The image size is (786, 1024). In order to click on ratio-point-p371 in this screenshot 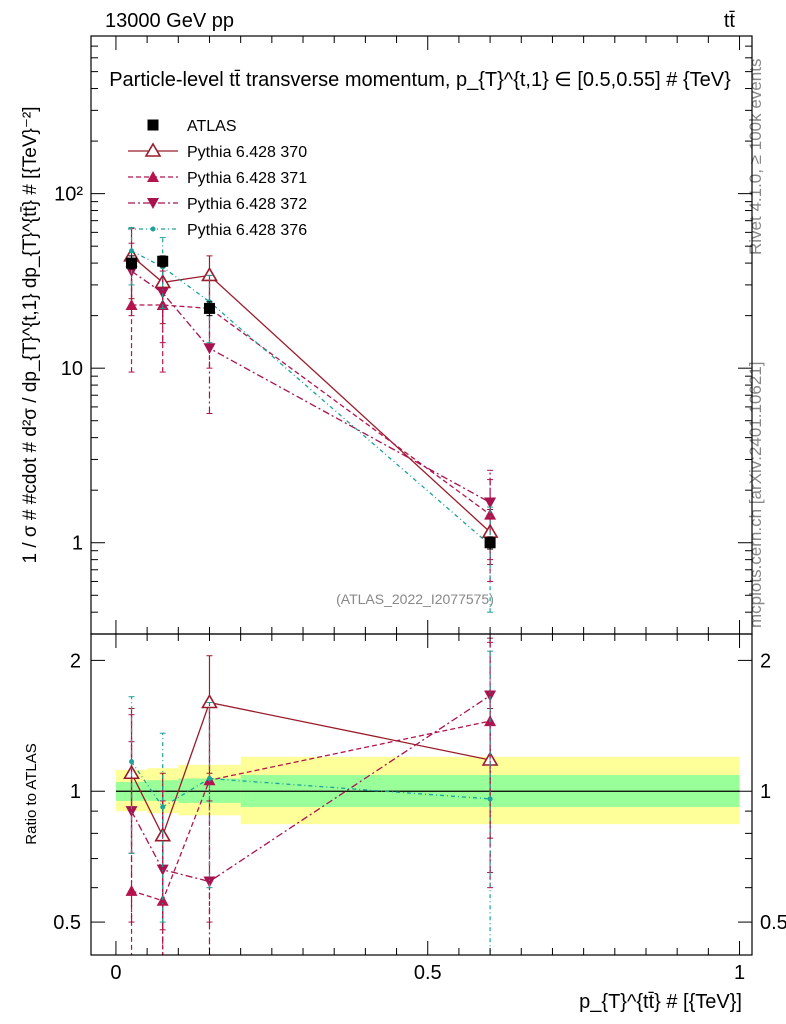, I will do `click(162, 900)`.